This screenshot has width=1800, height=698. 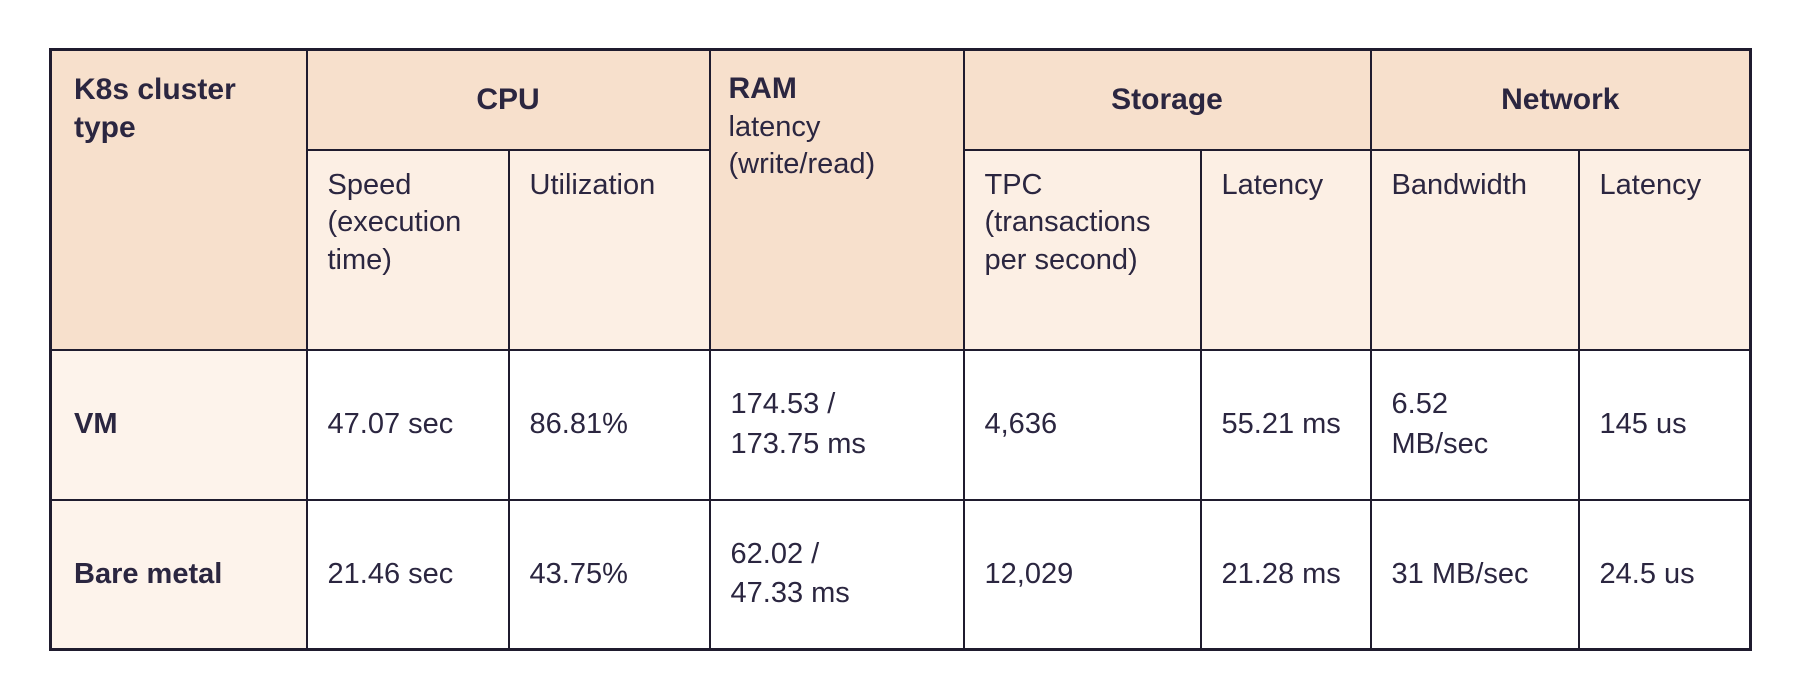 I want to click on cell-bare-metal-cpu-speed: 21.46 sec, so click(x=407, y=574).